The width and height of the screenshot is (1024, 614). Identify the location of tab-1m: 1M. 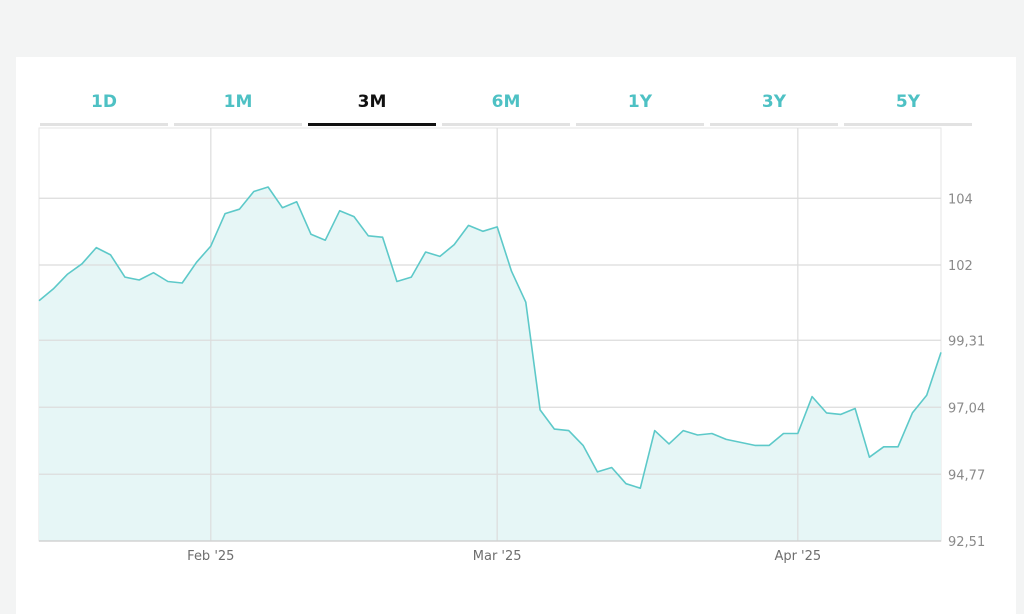
(238, 108).